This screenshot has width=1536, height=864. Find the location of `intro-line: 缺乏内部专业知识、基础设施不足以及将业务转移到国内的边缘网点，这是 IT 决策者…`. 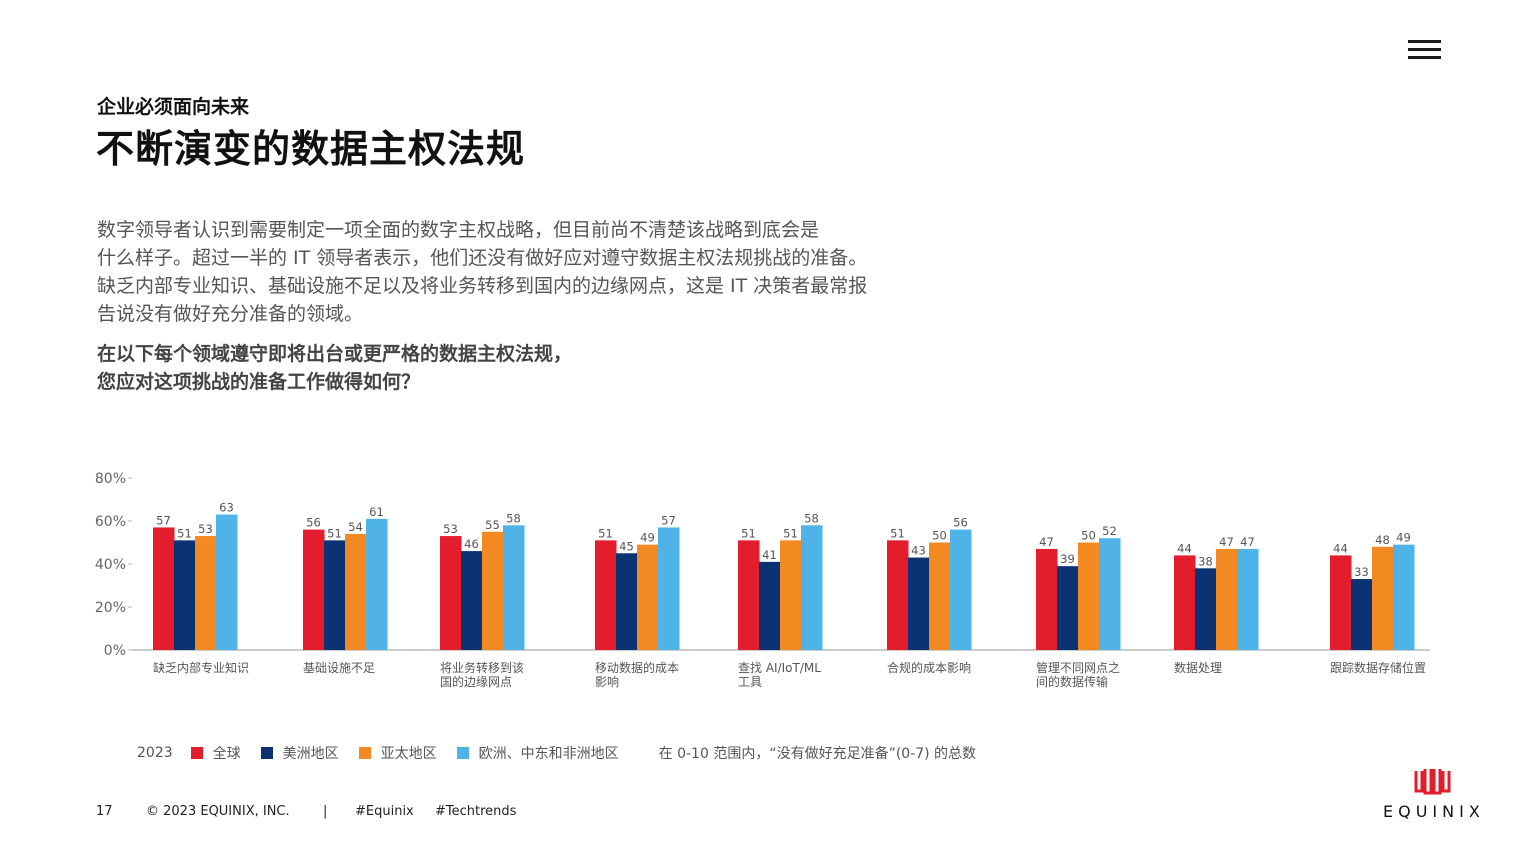

intro-line: 缺乏内部专业知识、基础设施不足以及将业务转移到国内的边缘网点，这是 IT 决策者… is located at coordinates (482, 286).